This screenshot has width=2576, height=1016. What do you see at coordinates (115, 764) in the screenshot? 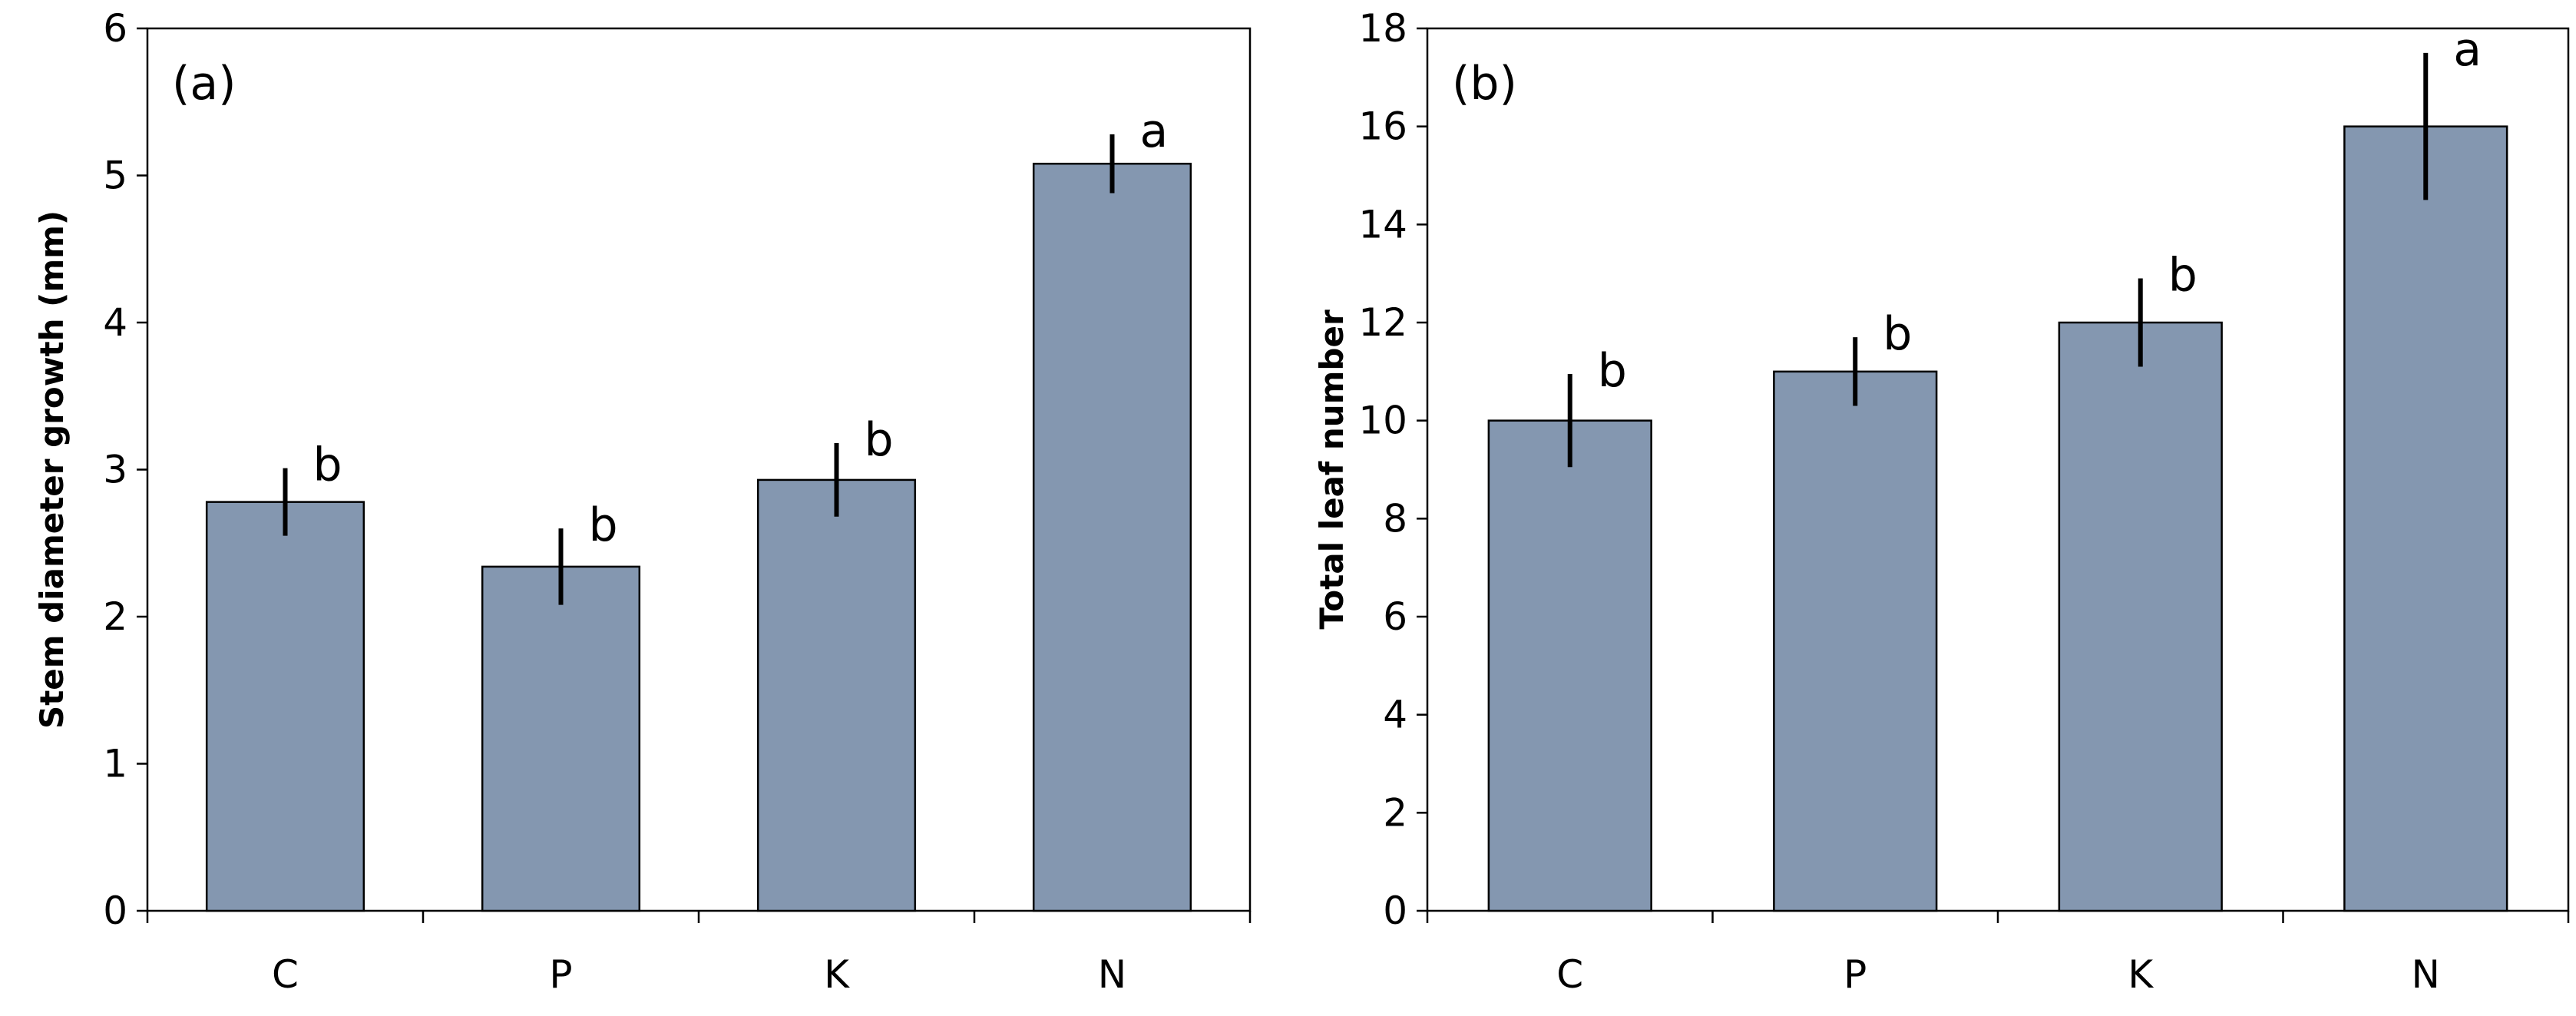
I see `y-tick-label: 1` at bounding box center [115, 764].